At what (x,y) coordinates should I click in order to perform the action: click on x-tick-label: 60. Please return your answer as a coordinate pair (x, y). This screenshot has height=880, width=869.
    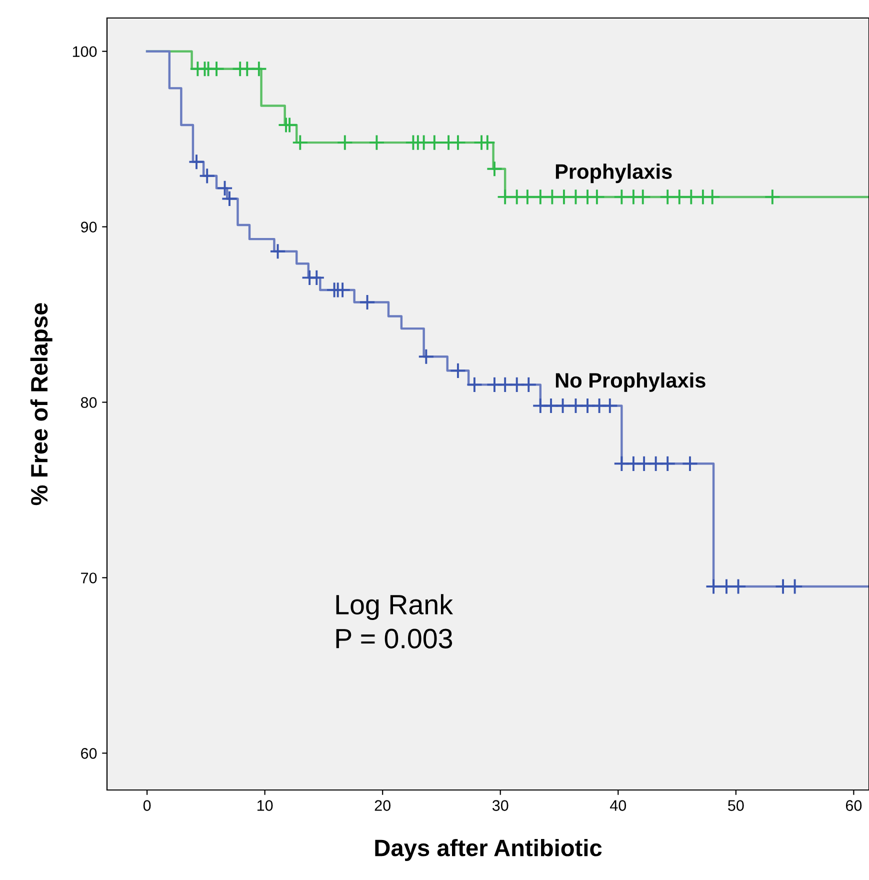
    Looking at the image, I should click on (854, 805).